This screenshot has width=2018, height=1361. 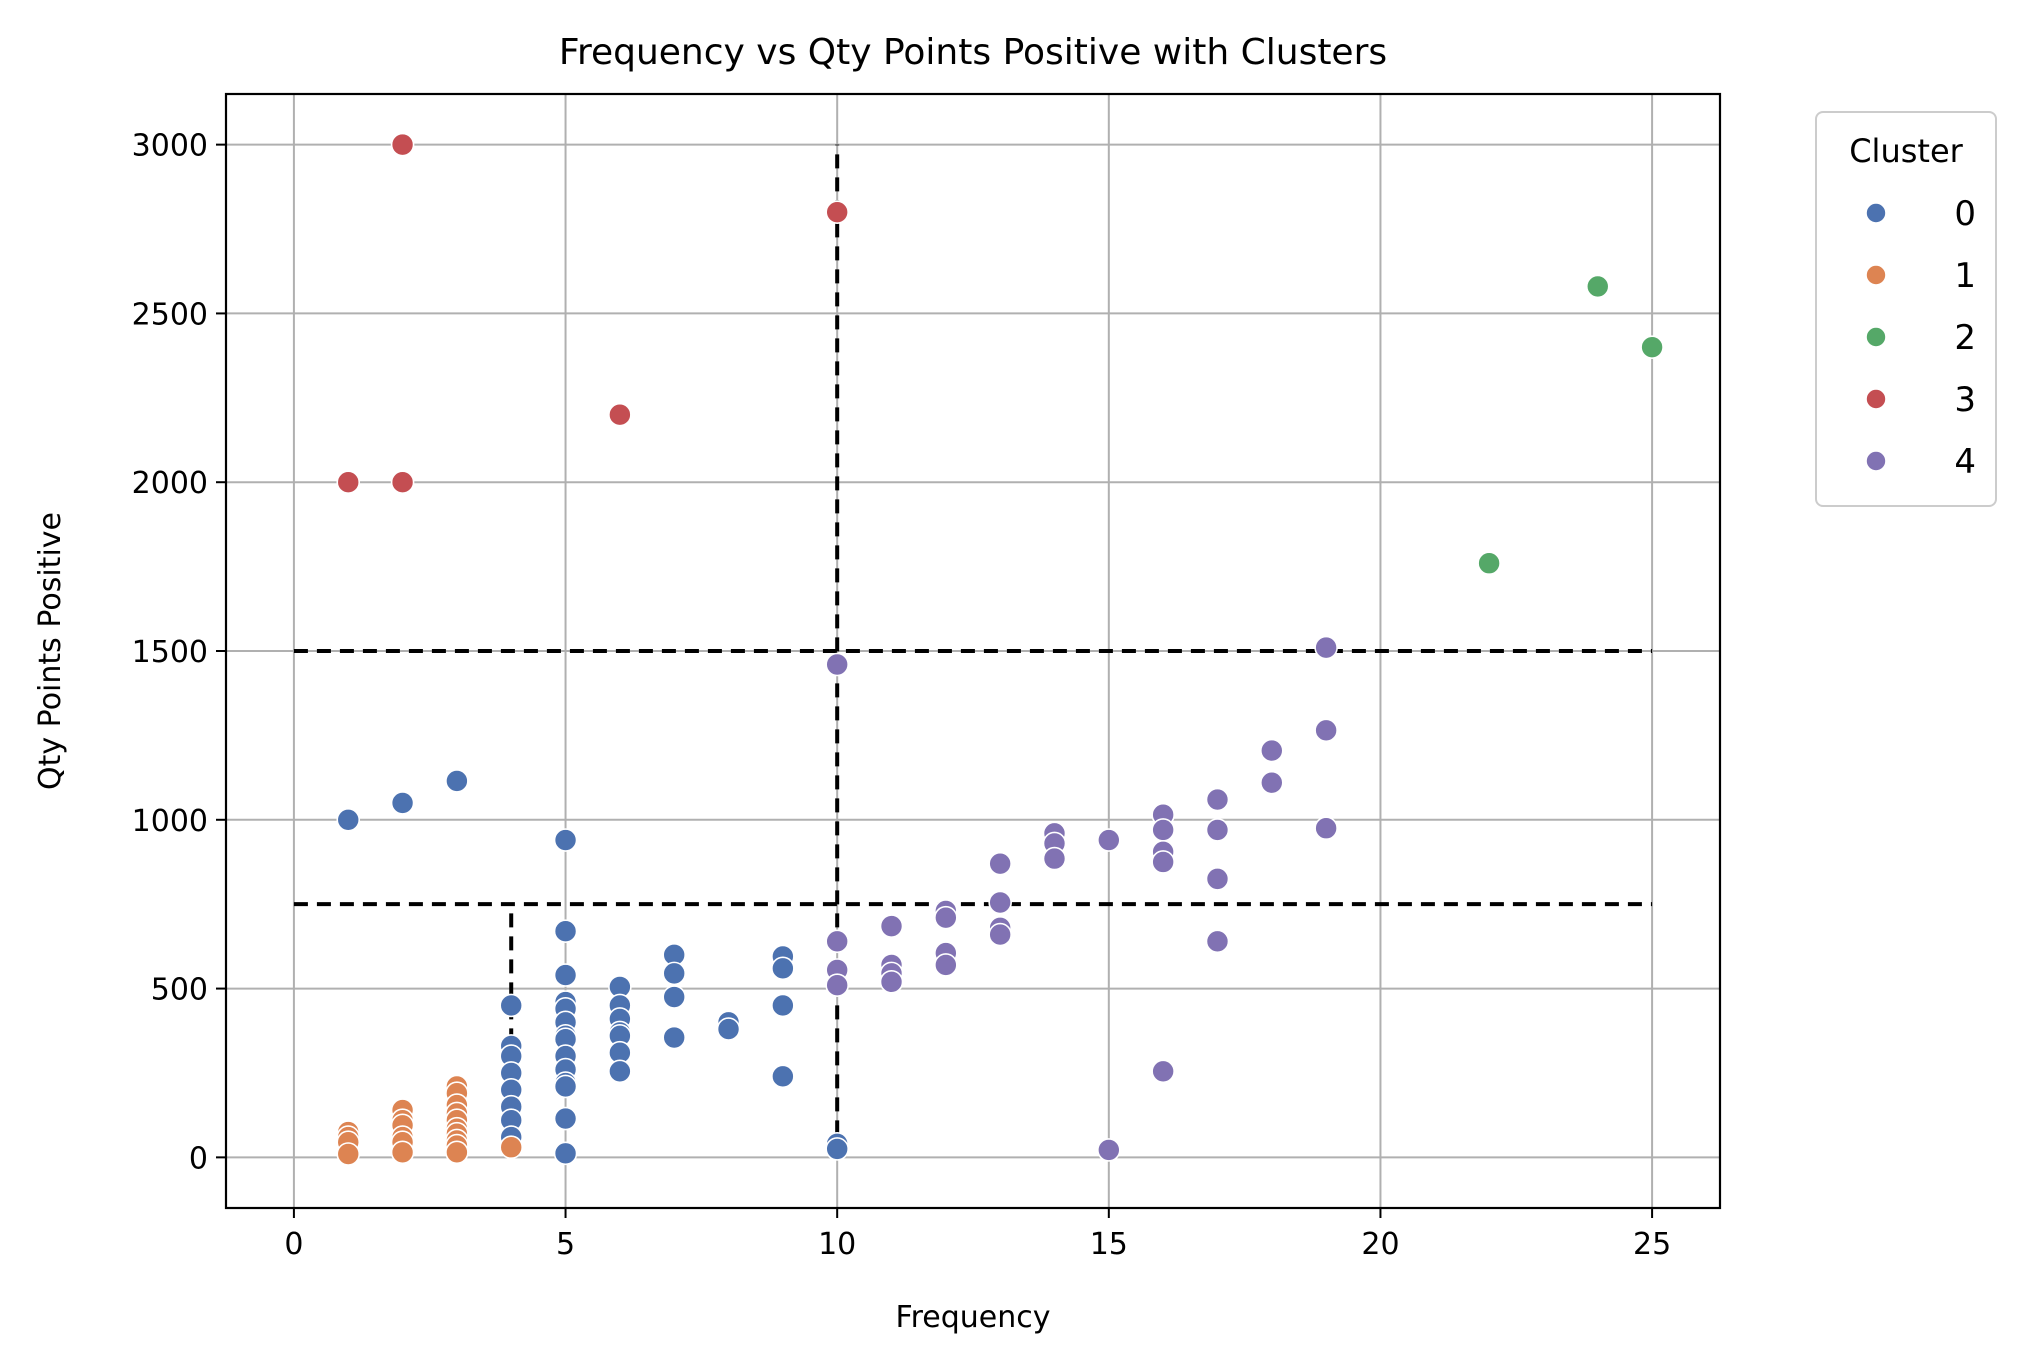 I want to click on x-tick-label: 20, so click(x=1380, y=1244).